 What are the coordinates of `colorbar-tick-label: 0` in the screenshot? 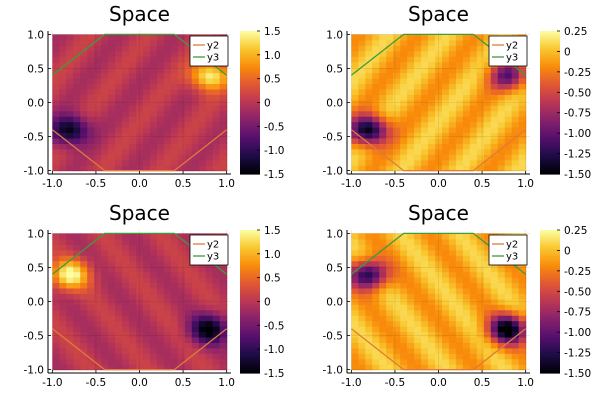 It's located at (267, 303).